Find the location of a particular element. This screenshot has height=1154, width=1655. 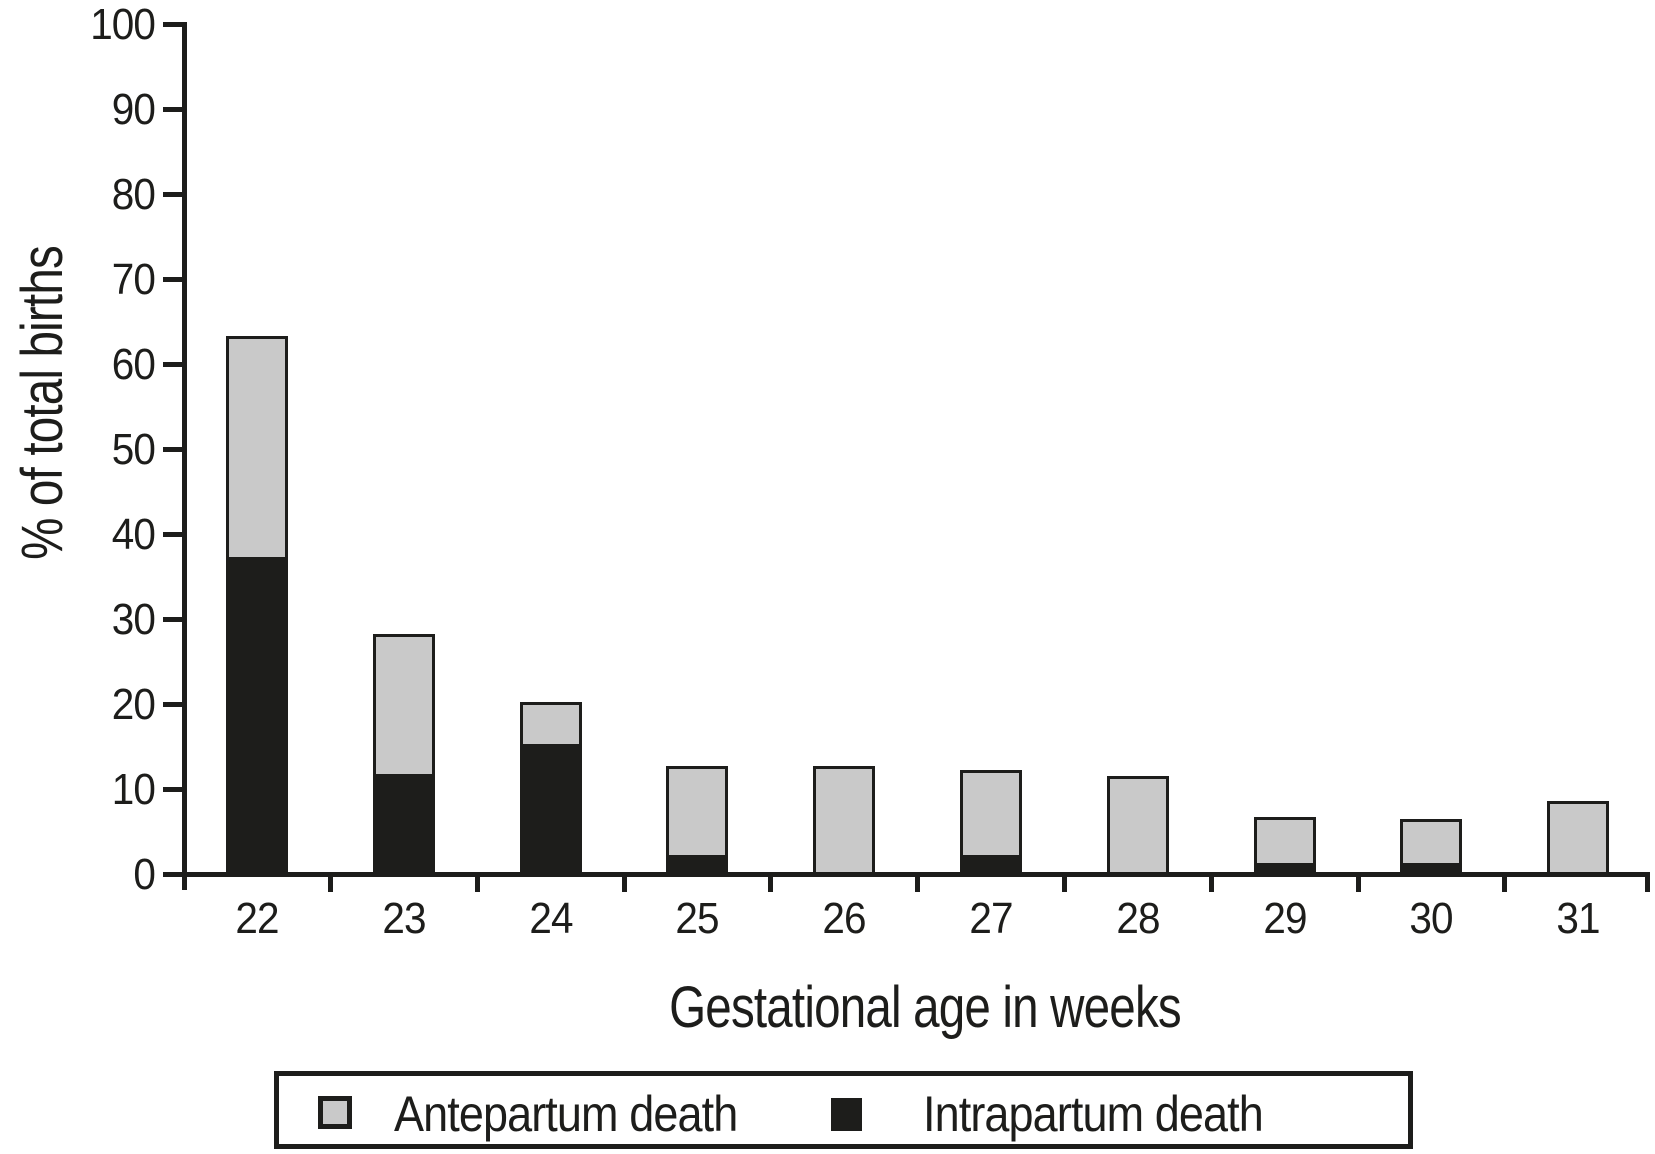

y-tick-label: 60 is located at coordinates (133, 364).